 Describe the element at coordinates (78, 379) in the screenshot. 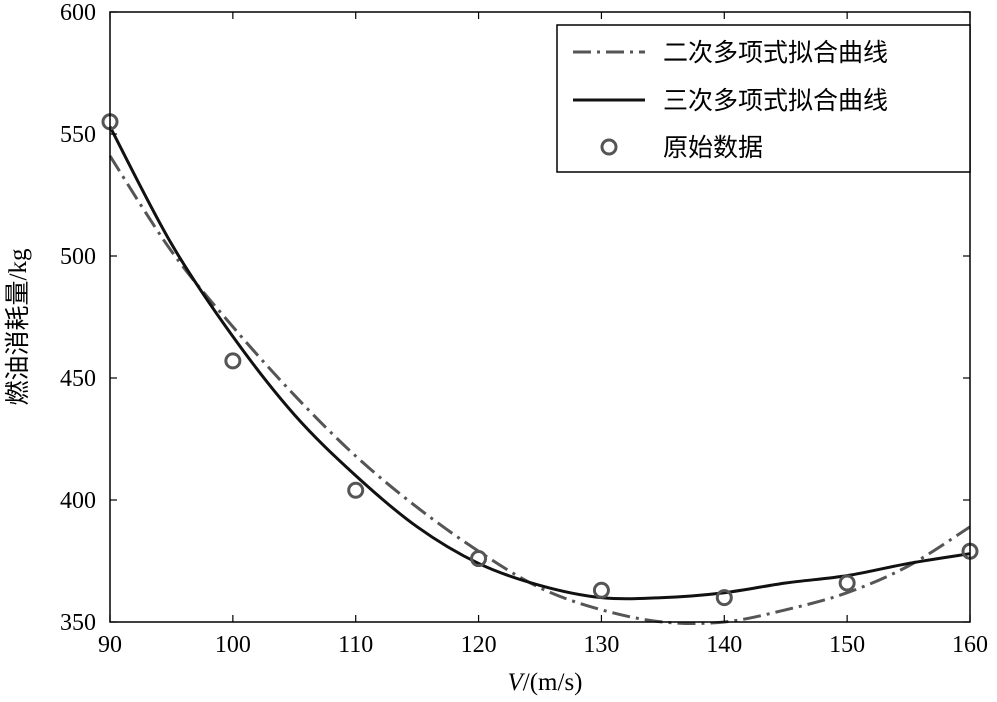

I see `y-tick-label: 450` at that location.